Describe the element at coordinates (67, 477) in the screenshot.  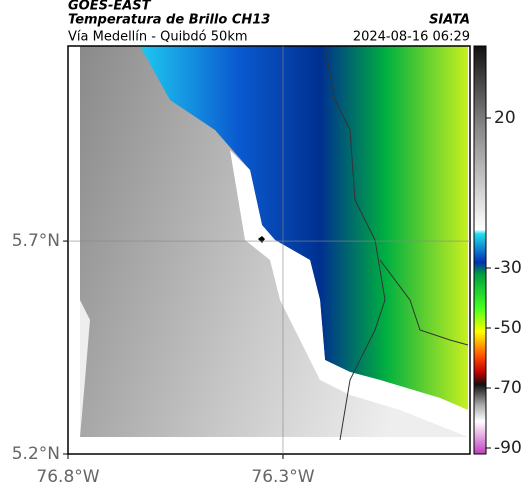
I see `x-tick-label: 76.8°W` at that location.